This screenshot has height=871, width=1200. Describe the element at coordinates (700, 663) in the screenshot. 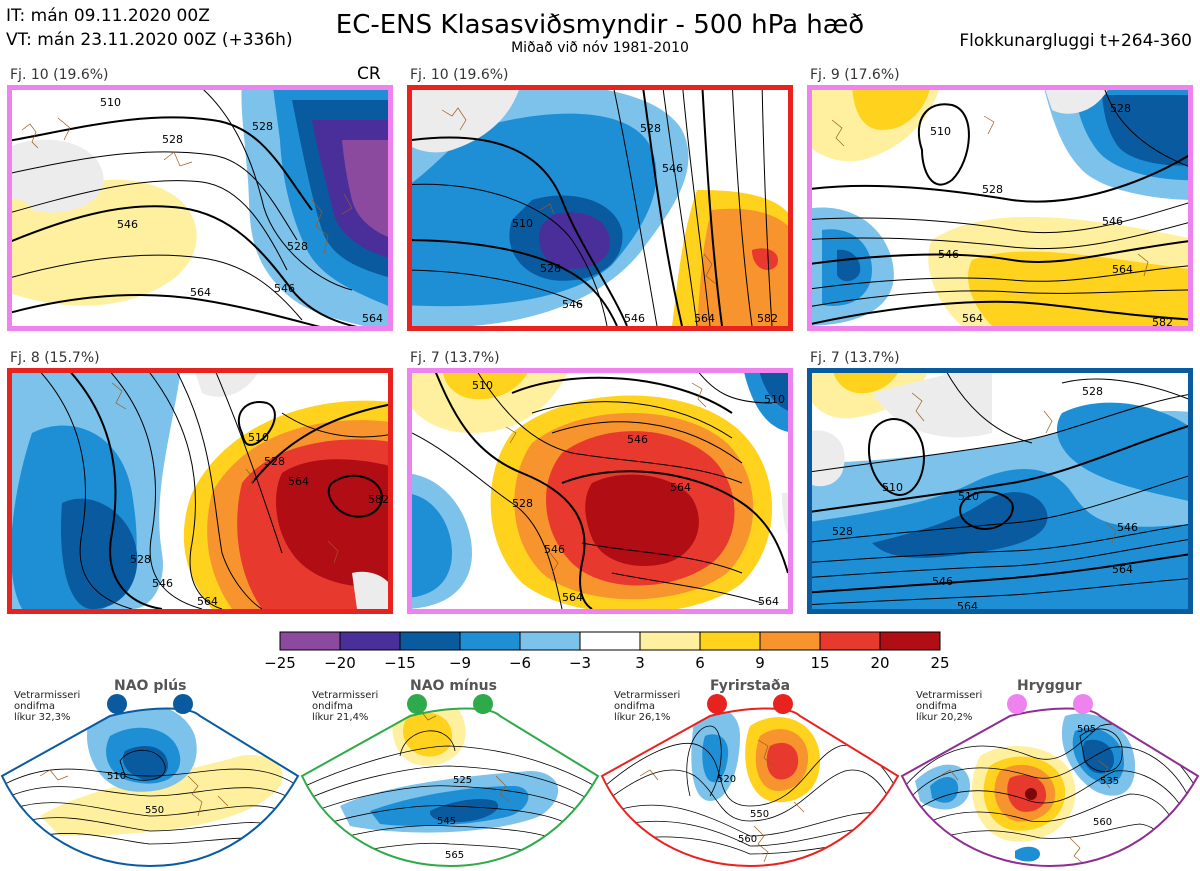

I see `colorbar-tick-label: 6` at that location.